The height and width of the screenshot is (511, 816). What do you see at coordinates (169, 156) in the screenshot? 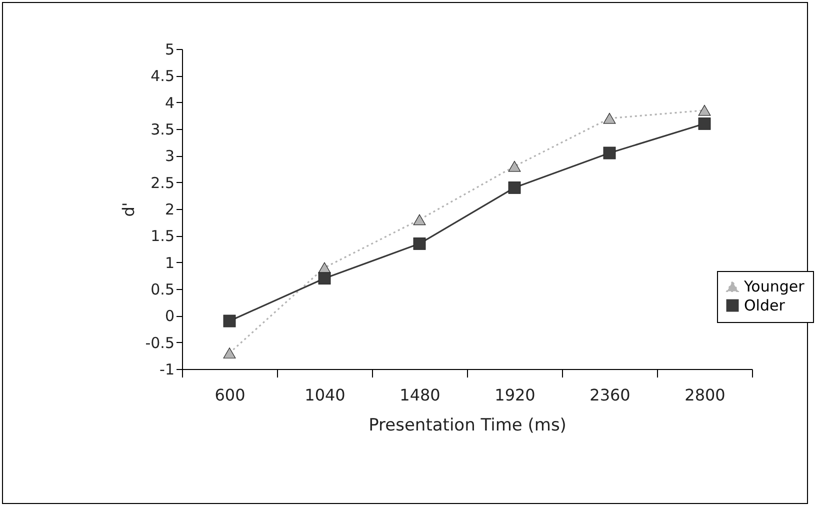
I see `y-tick-label: 3` at bounding box center [169, 156].